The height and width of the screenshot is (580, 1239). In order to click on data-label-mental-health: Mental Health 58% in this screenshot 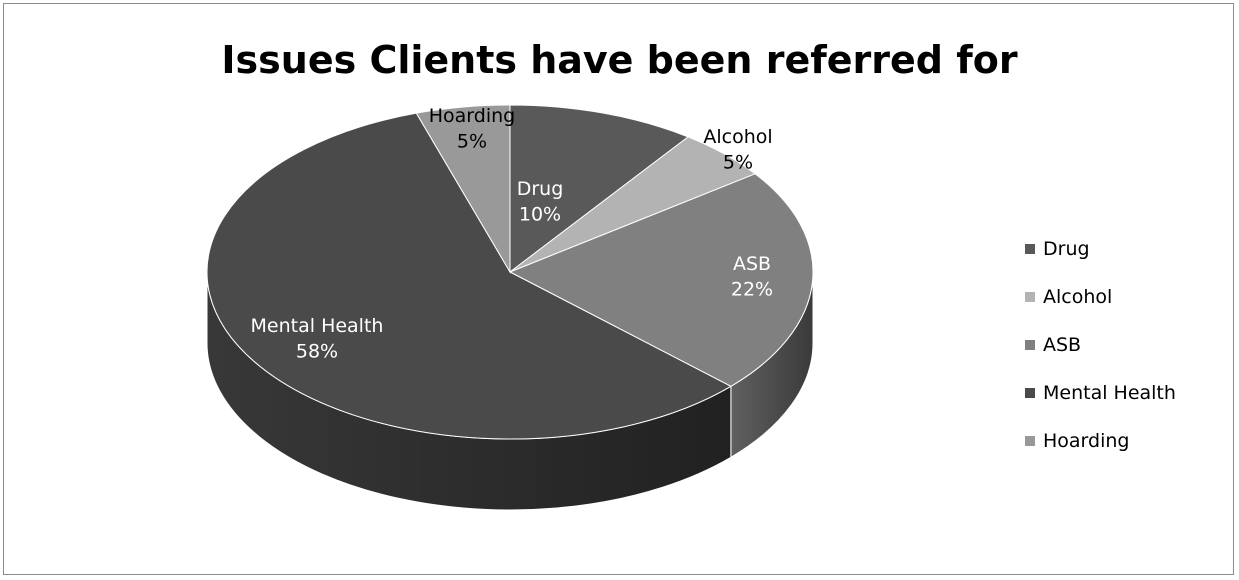, I will do `click(317, 339)`.